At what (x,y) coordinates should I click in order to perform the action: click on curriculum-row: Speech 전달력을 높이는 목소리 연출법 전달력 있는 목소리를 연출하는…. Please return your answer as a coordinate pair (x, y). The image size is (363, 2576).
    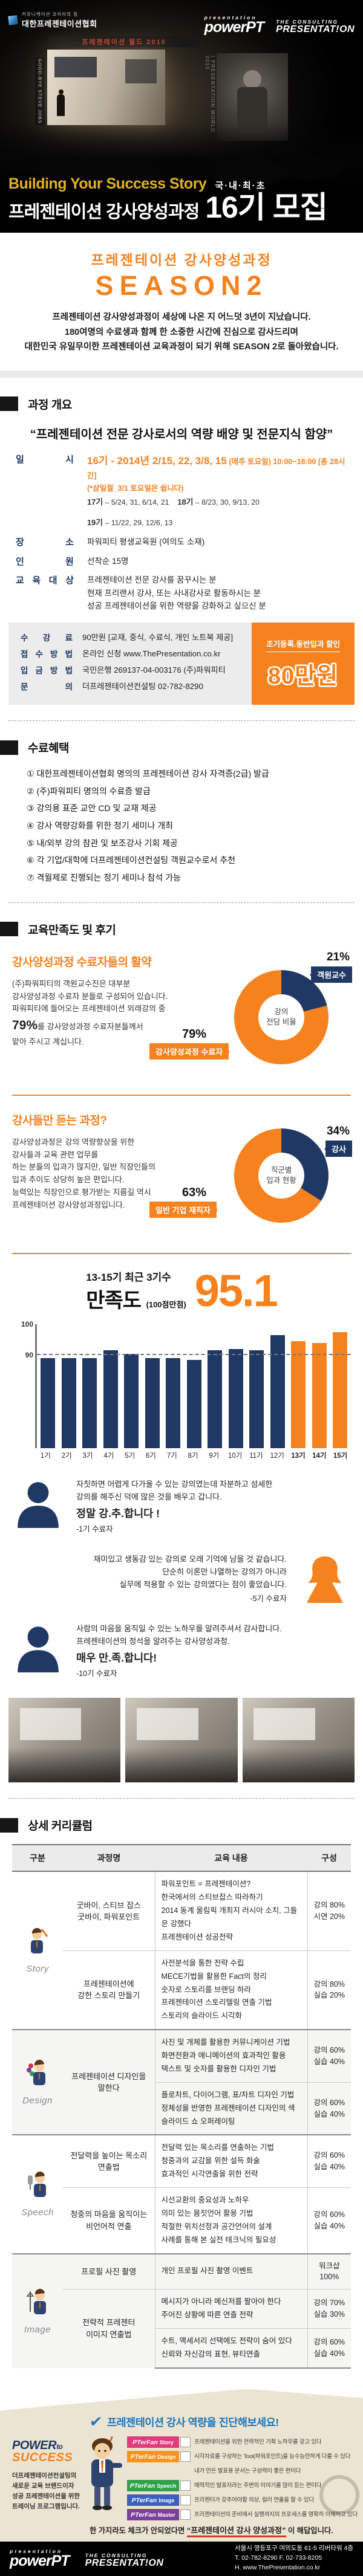
    Looking at the image, I should click on (181, 2194).